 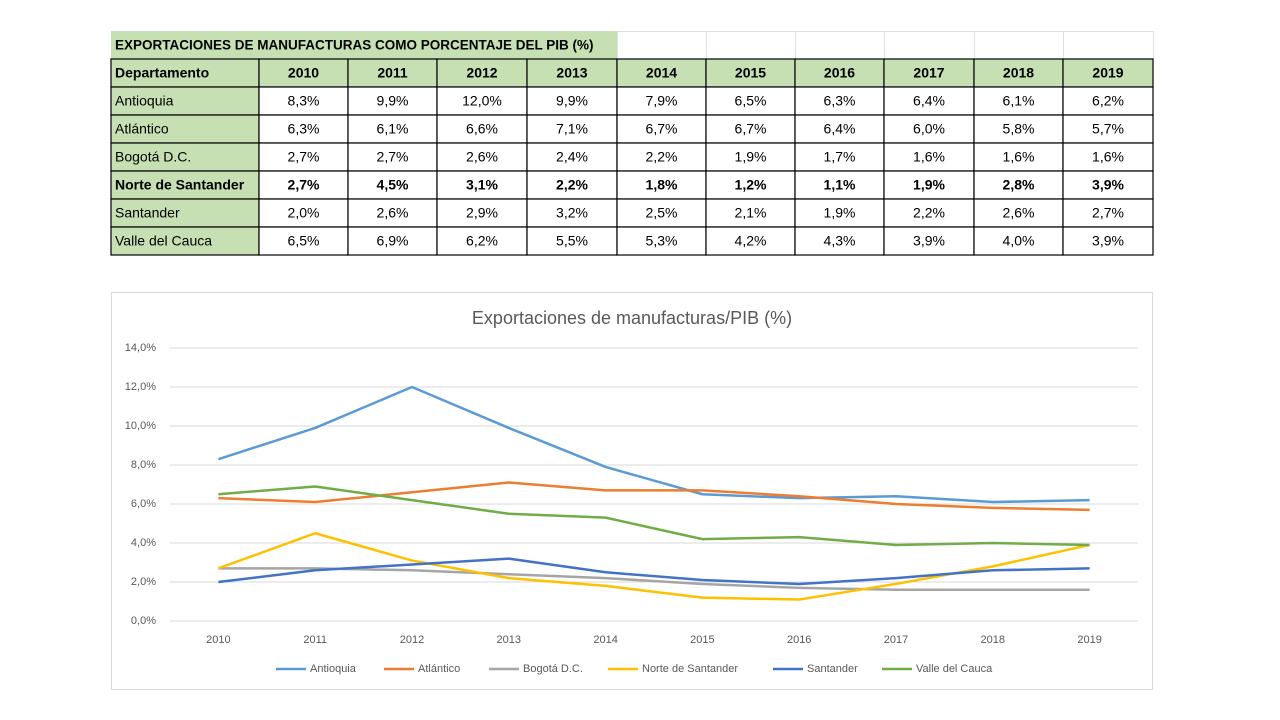 I want to click on table-value: 9,9%, so click(x=572, y=101).